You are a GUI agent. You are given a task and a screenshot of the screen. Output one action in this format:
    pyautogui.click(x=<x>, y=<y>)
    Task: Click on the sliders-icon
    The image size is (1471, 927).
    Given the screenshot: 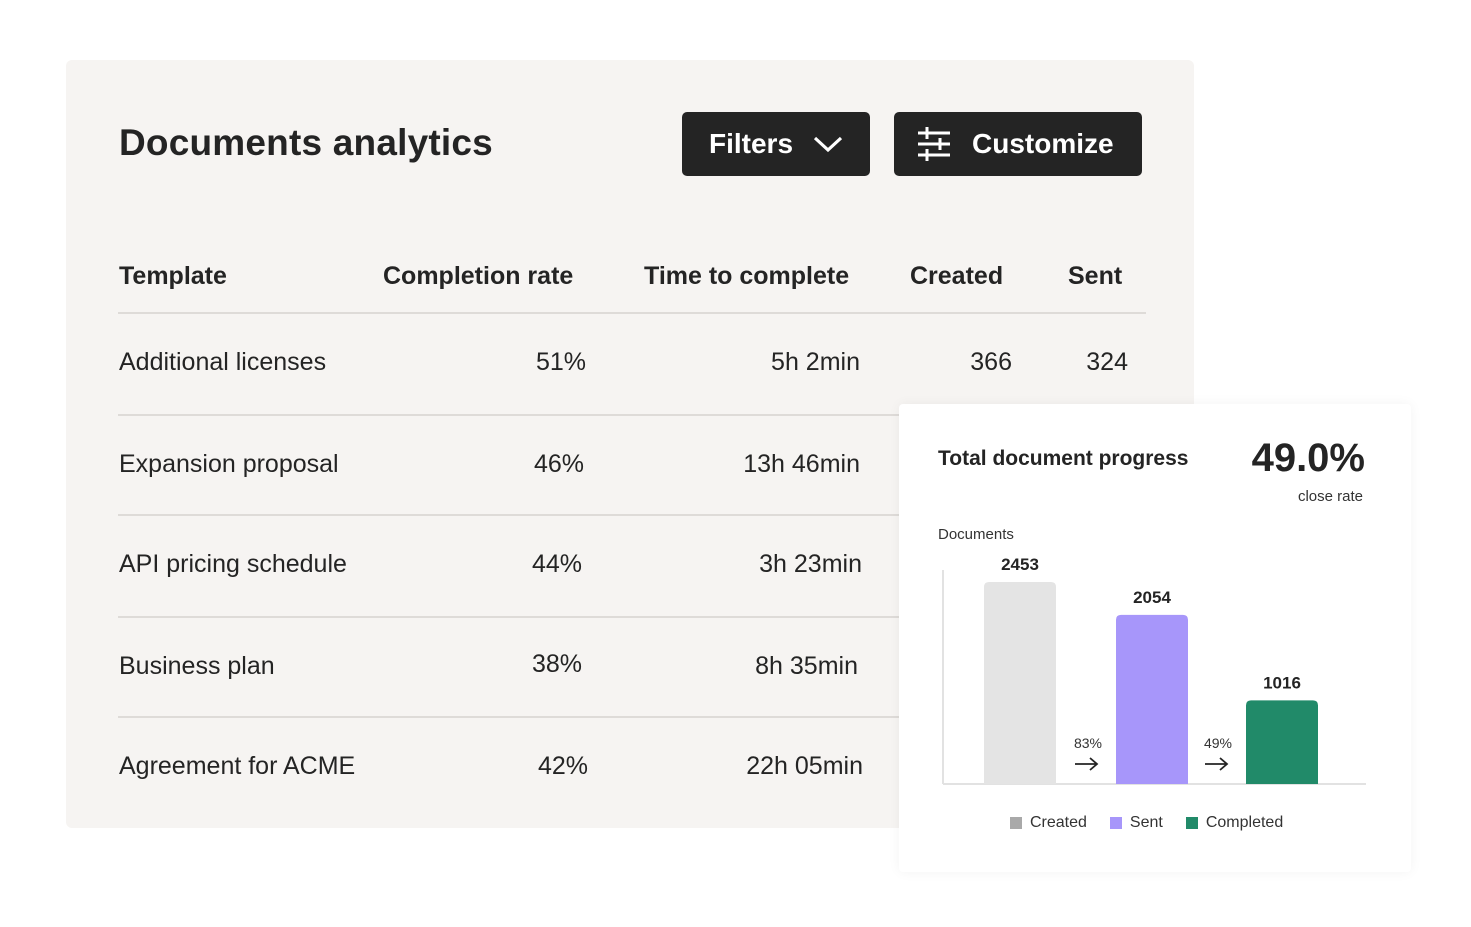 What is the action you would take?
    pyautogui.click(x=934, y=144)
    